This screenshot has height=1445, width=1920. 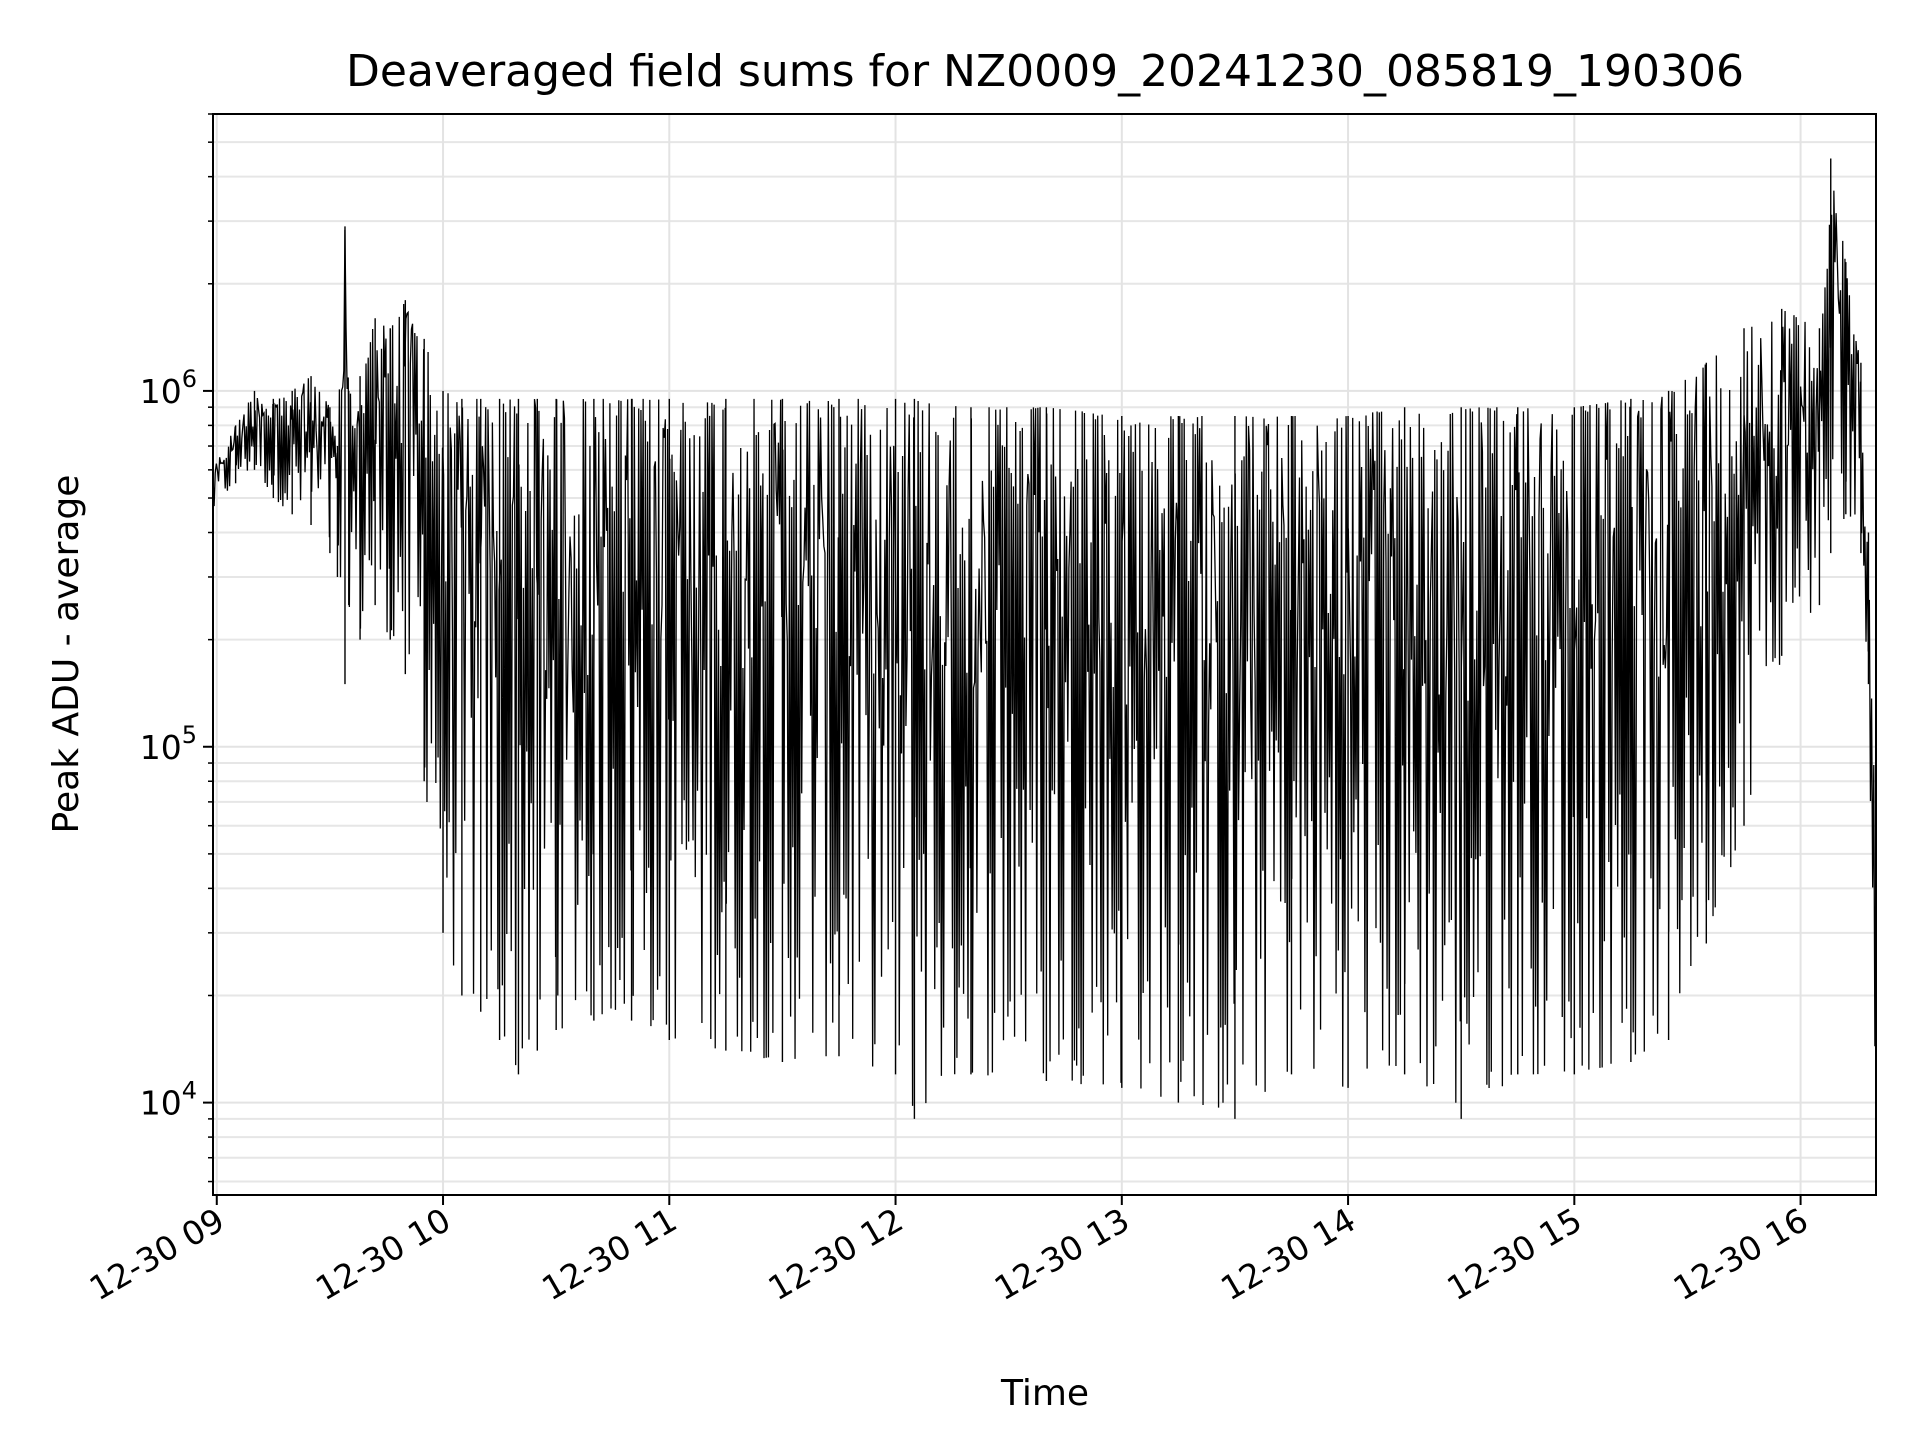 What do you see at coordinates (189, 735) in the screenshot?
I see `y-tick-exponent: 5` at bounding box center [189, 735].